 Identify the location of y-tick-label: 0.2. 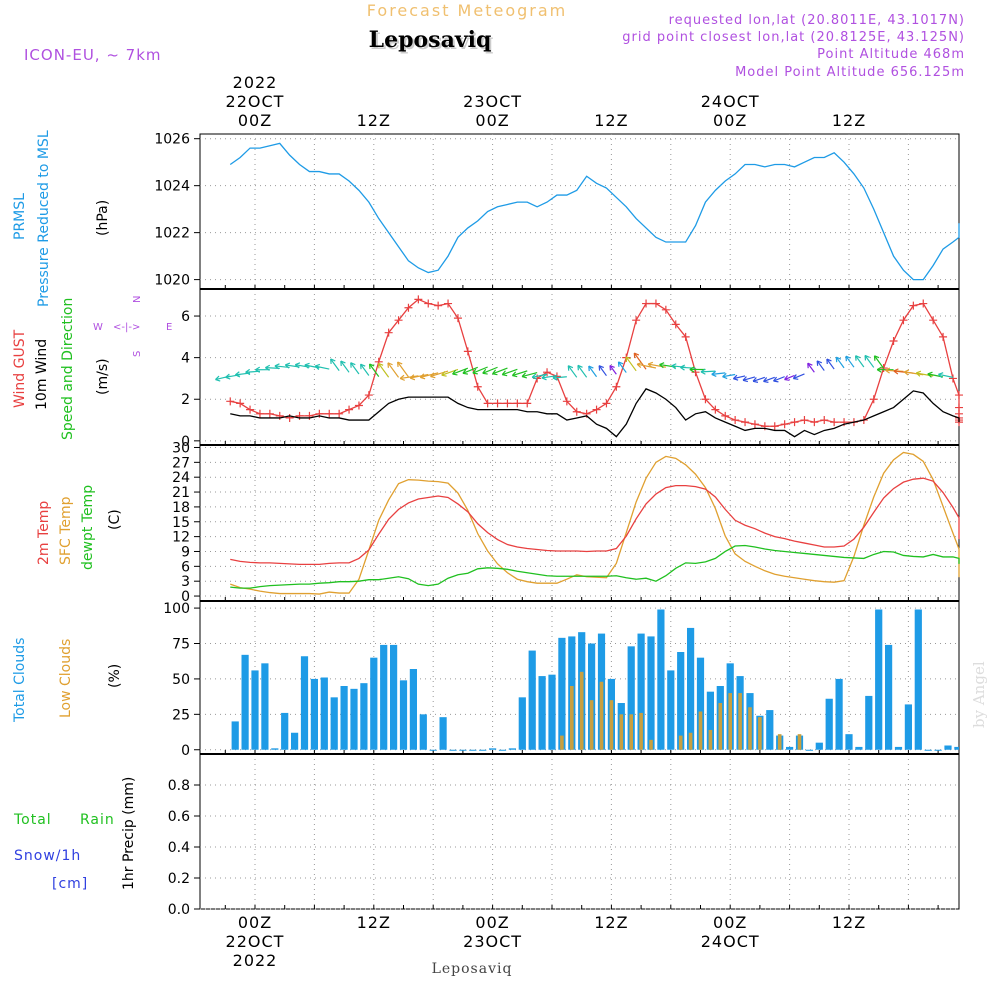
(179, 879).